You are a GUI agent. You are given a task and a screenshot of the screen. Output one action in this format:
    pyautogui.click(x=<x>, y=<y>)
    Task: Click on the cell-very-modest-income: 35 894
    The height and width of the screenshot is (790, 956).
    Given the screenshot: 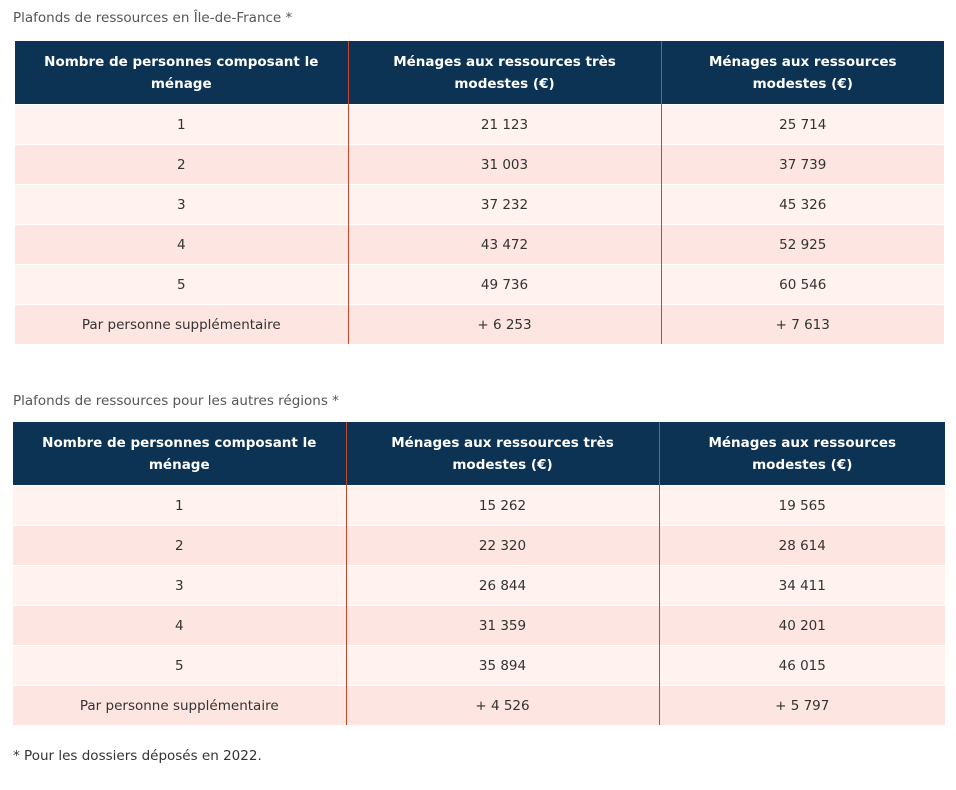 What is the action you would take?
    pyautogui.click(x=503, y=665)
    